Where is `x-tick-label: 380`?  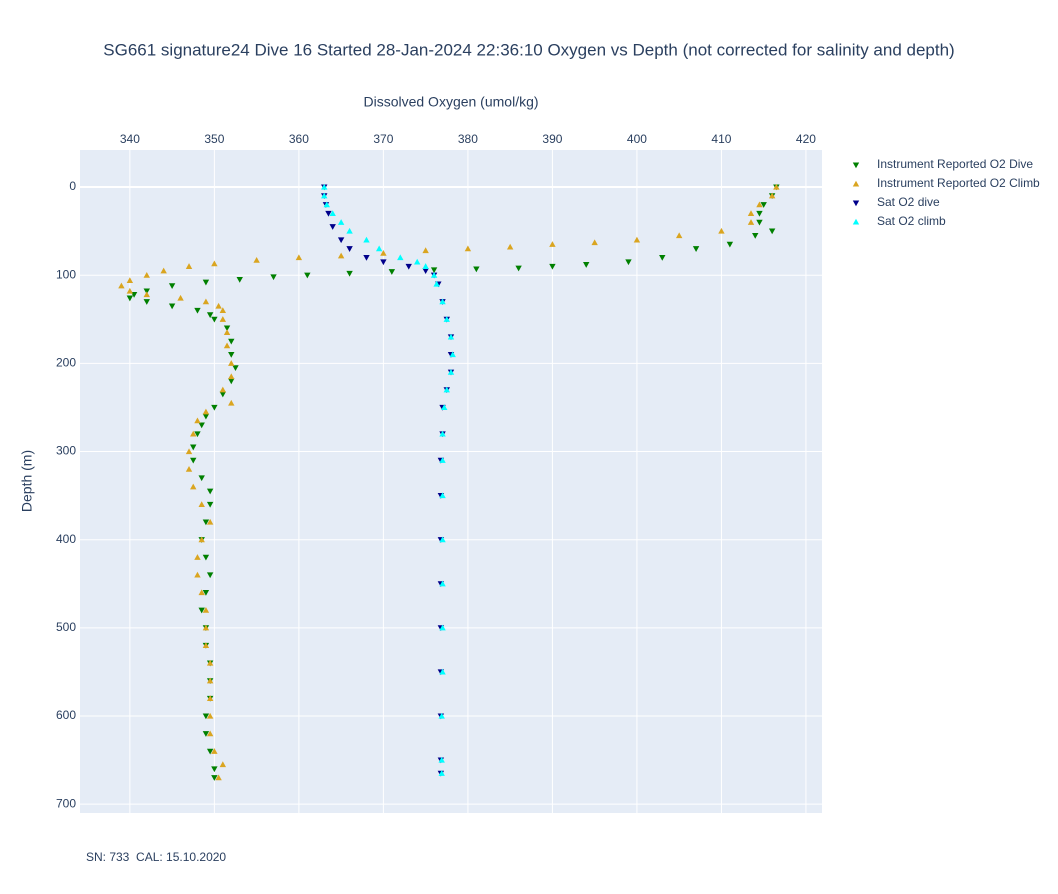 x-tick-label: 380 is located at coordinates (468, 139).